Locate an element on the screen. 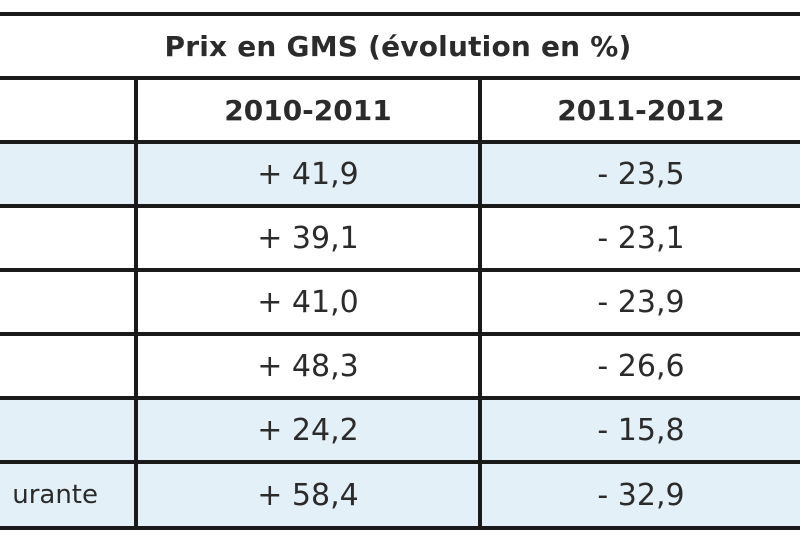 The height and width of the screenshot is (550, 800). table-row: + 41,9 - 23,5 is located at coordinates (400, 176).